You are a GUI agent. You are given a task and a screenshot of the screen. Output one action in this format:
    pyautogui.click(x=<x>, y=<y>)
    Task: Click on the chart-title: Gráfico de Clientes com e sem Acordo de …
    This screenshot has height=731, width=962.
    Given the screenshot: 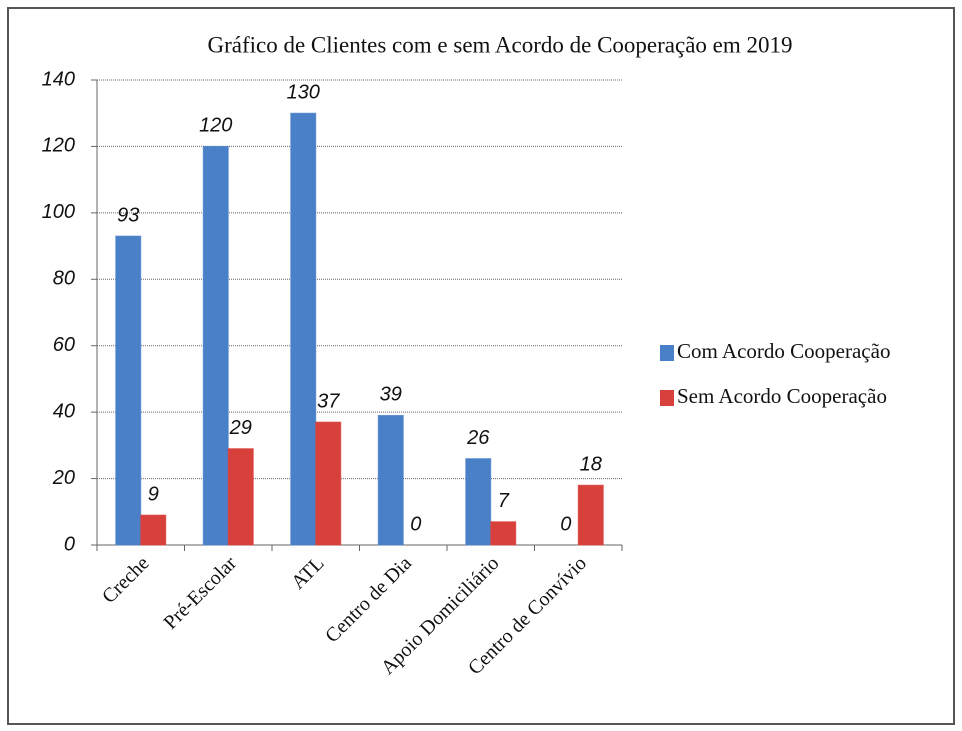 What is the action you would take?
    pyautogui.click(x=499, y=44)
    